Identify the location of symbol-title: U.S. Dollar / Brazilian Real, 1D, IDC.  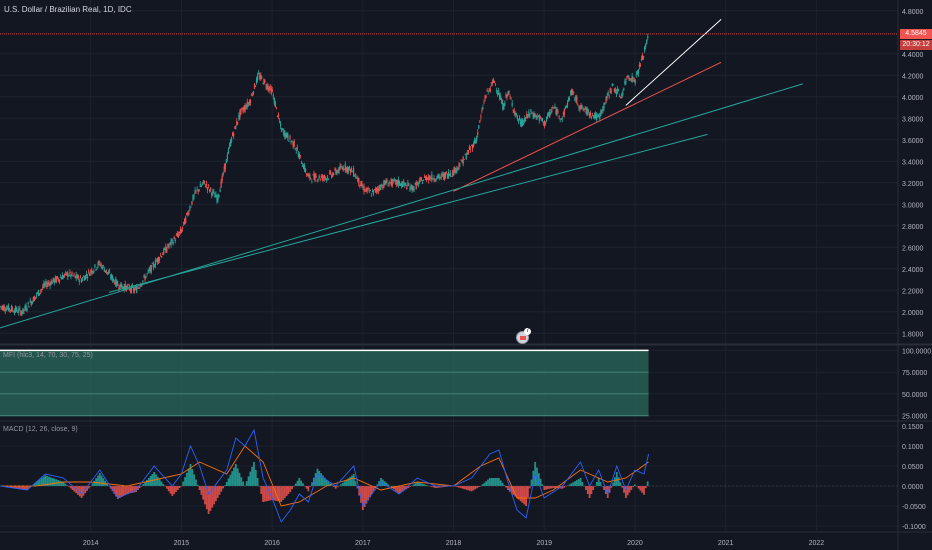
(68, 9).